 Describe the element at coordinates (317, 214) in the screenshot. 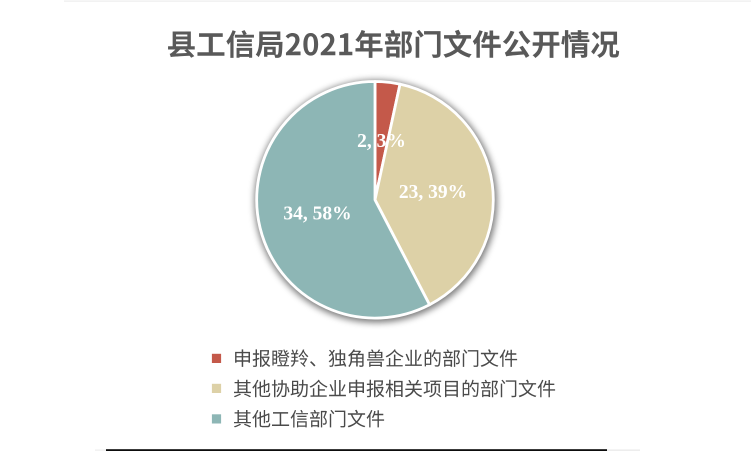

I see `svg-text: 34, 58%` at that location.